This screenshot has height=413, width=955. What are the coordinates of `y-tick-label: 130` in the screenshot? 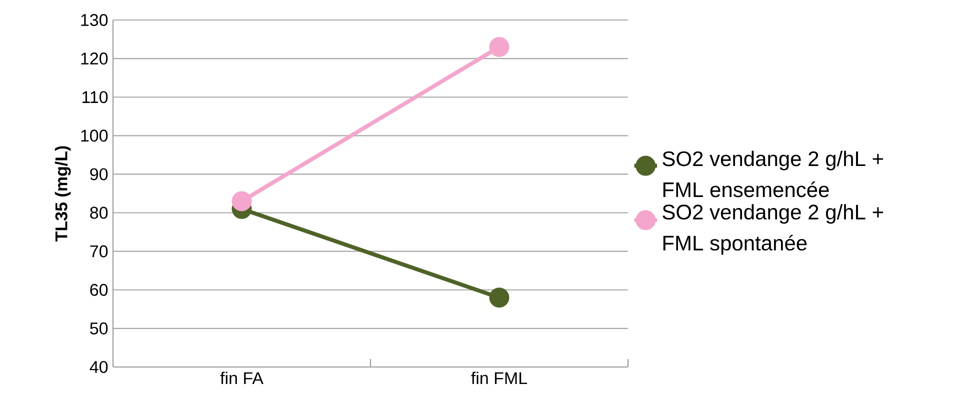 It's located at (94, 20).